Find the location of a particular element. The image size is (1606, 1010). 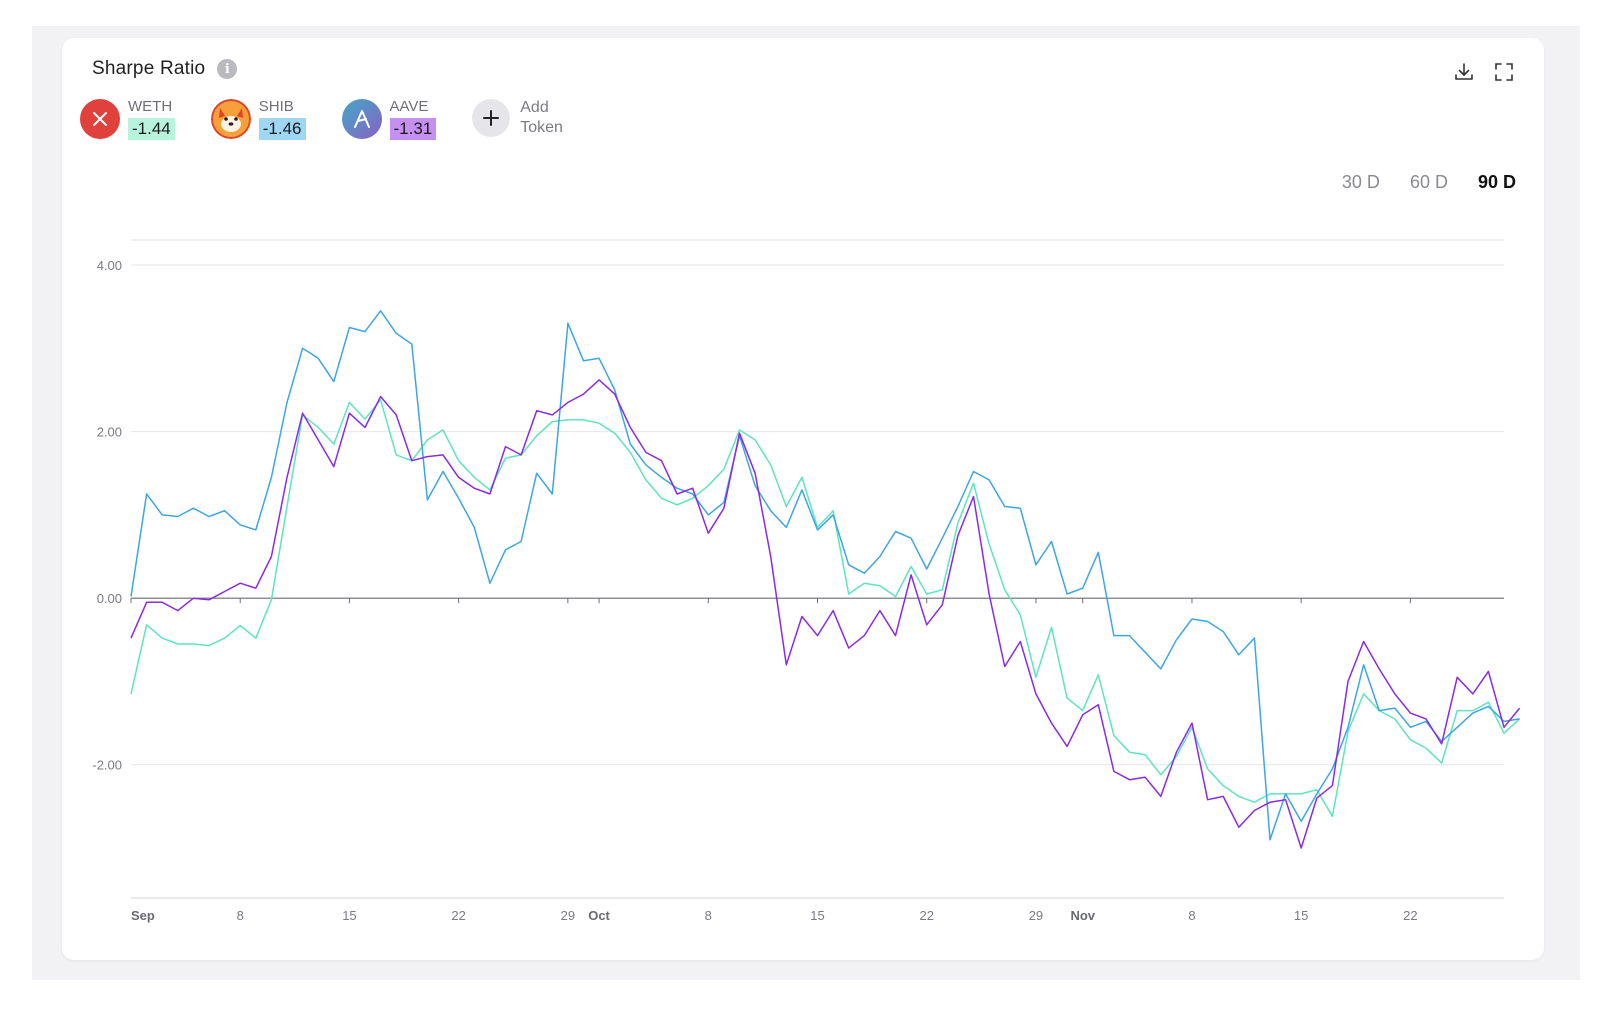

token-sharpe-value: -1.44 is located at coordinates (151, 129).